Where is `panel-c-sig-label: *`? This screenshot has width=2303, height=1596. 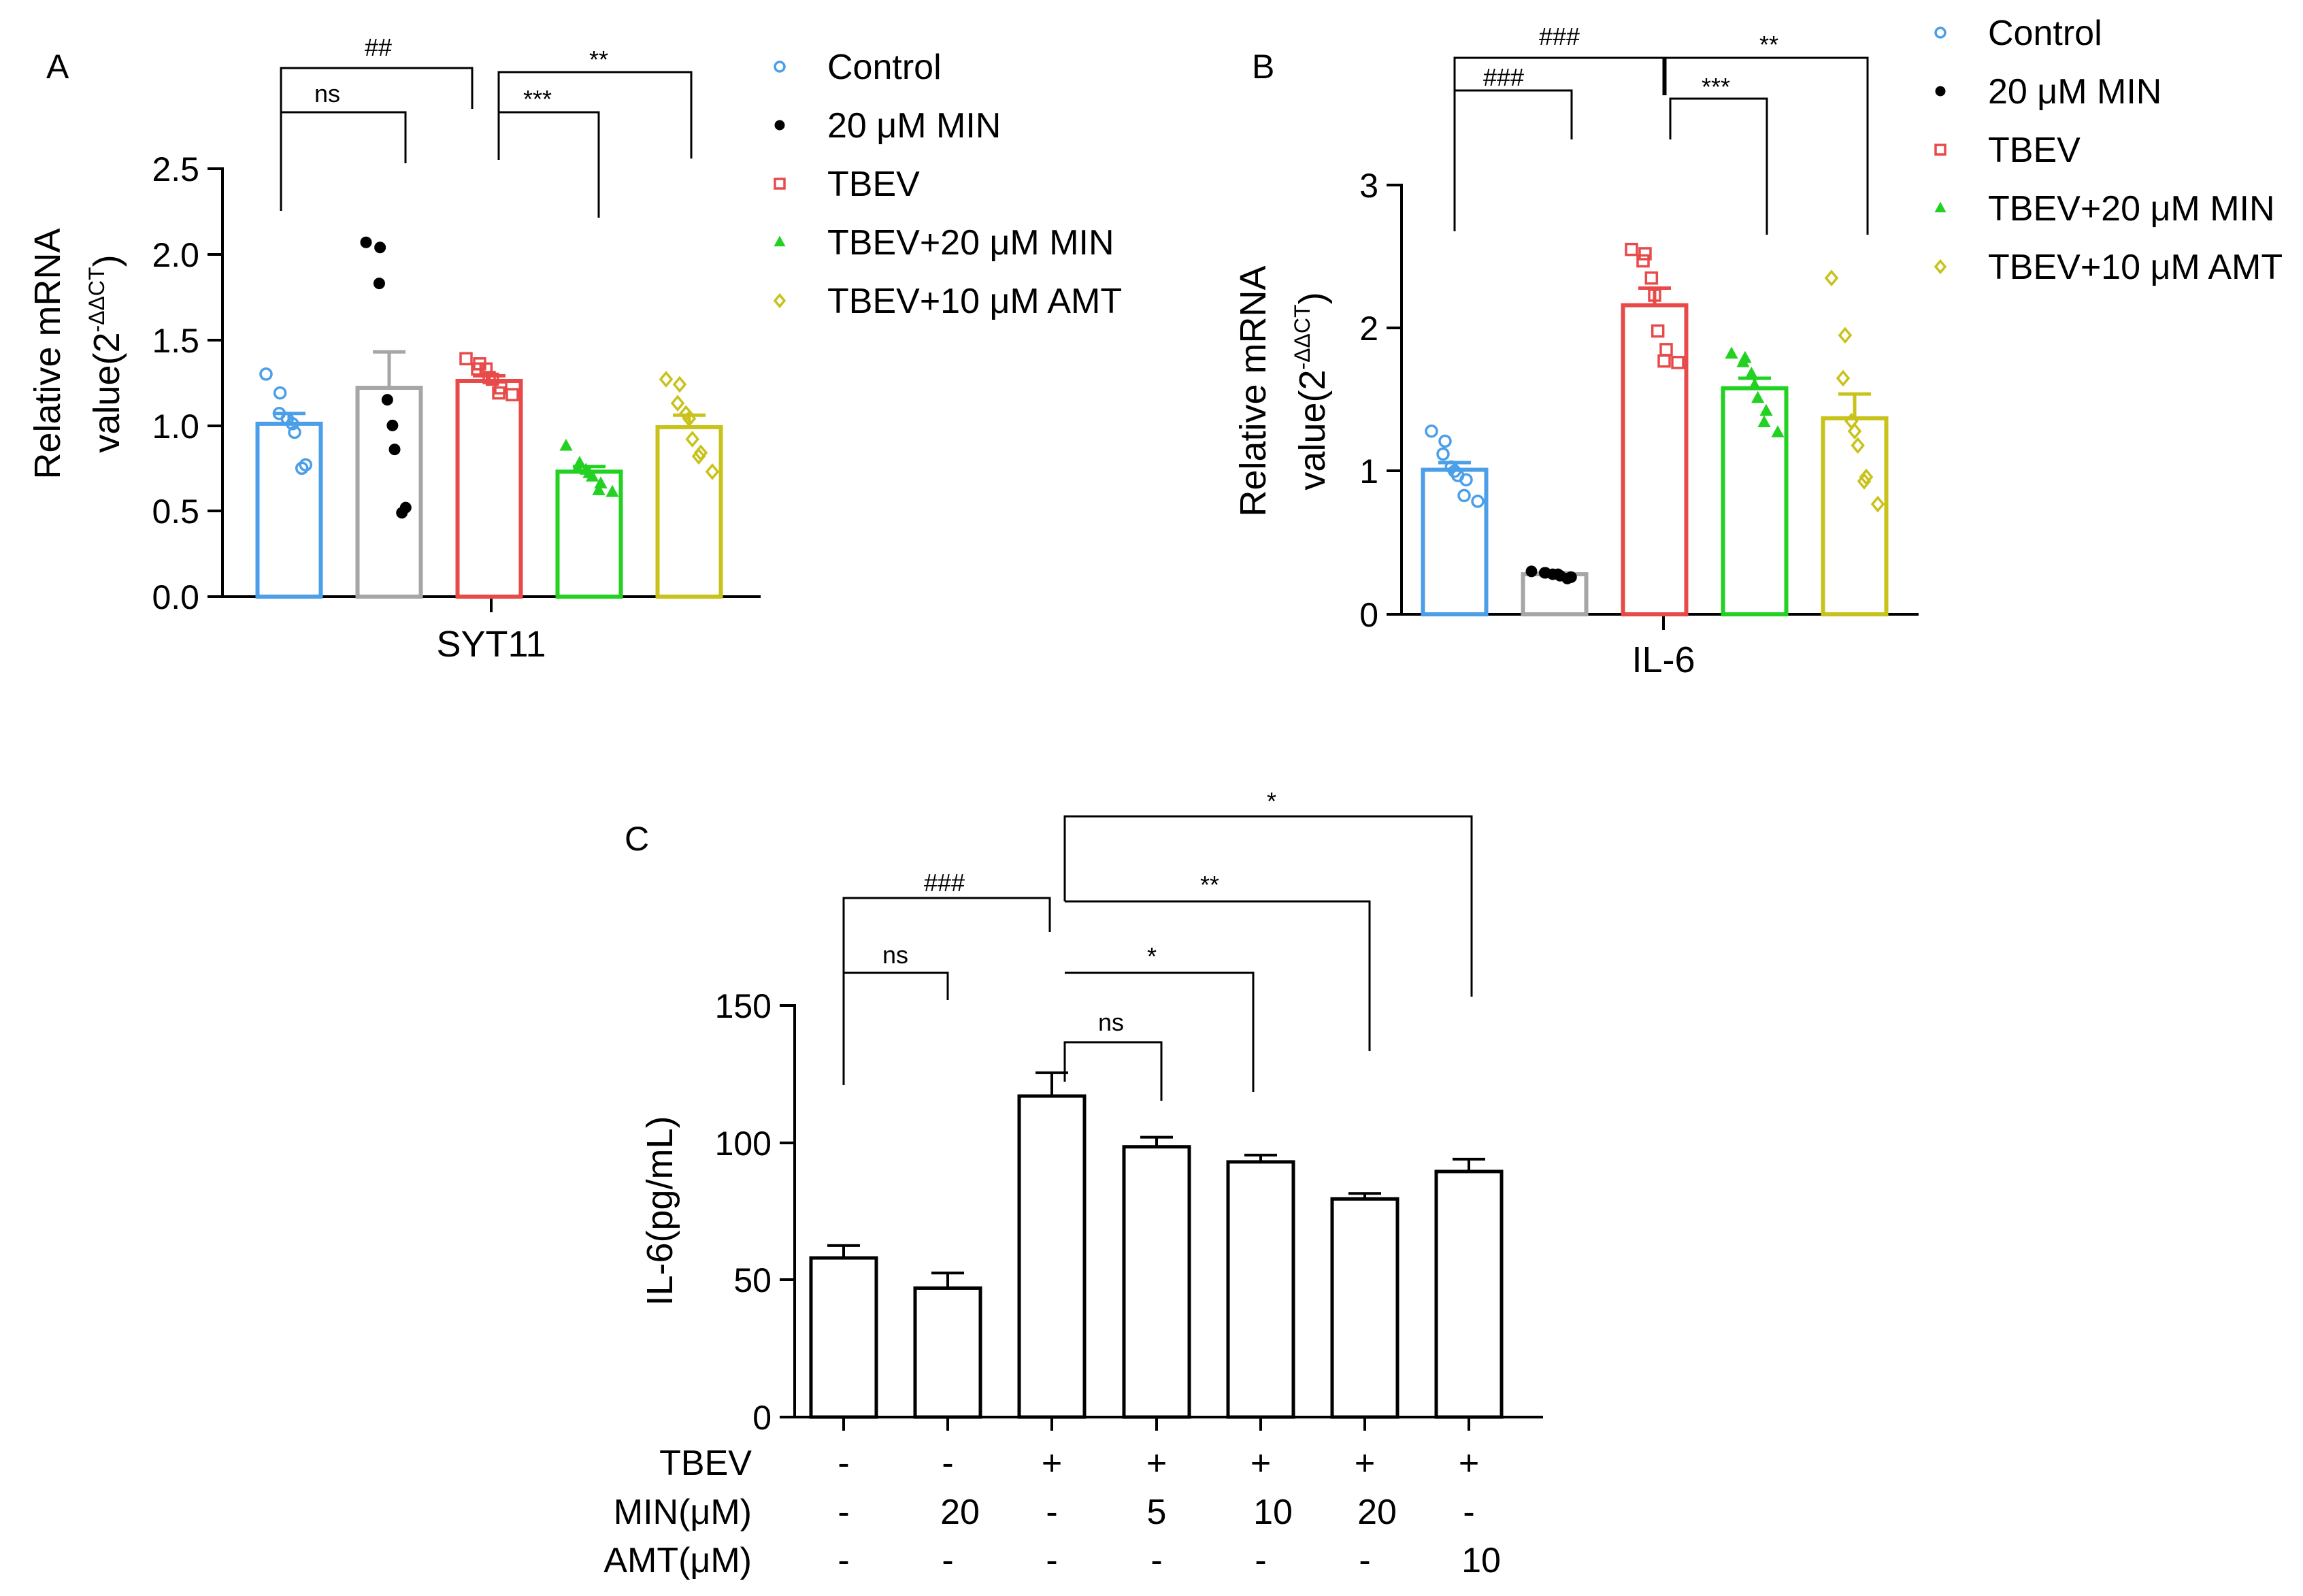
panel-c-sig-label: * is located at coordinates (1152, 956).